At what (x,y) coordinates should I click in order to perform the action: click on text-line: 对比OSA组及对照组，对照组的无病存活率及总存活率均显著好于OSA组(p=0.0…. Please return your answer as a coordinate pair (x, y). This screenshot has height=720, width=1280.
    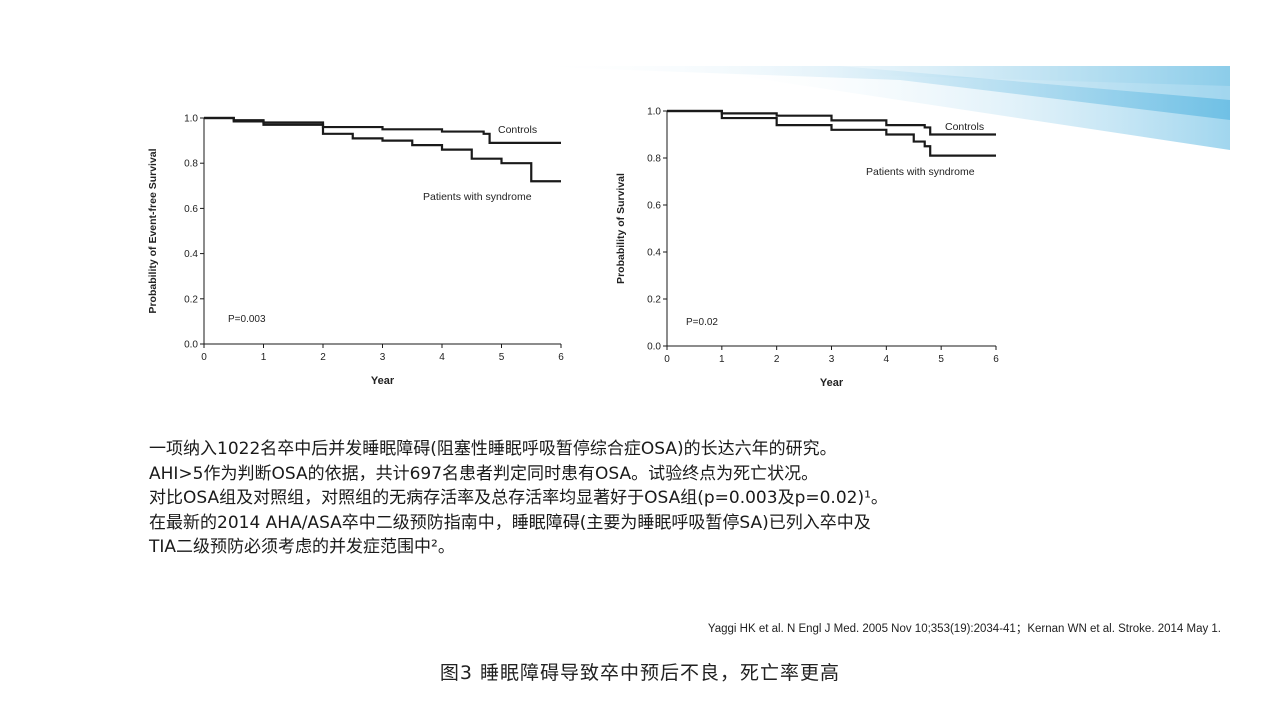
    Looking at the image, I should click on (518, 498).